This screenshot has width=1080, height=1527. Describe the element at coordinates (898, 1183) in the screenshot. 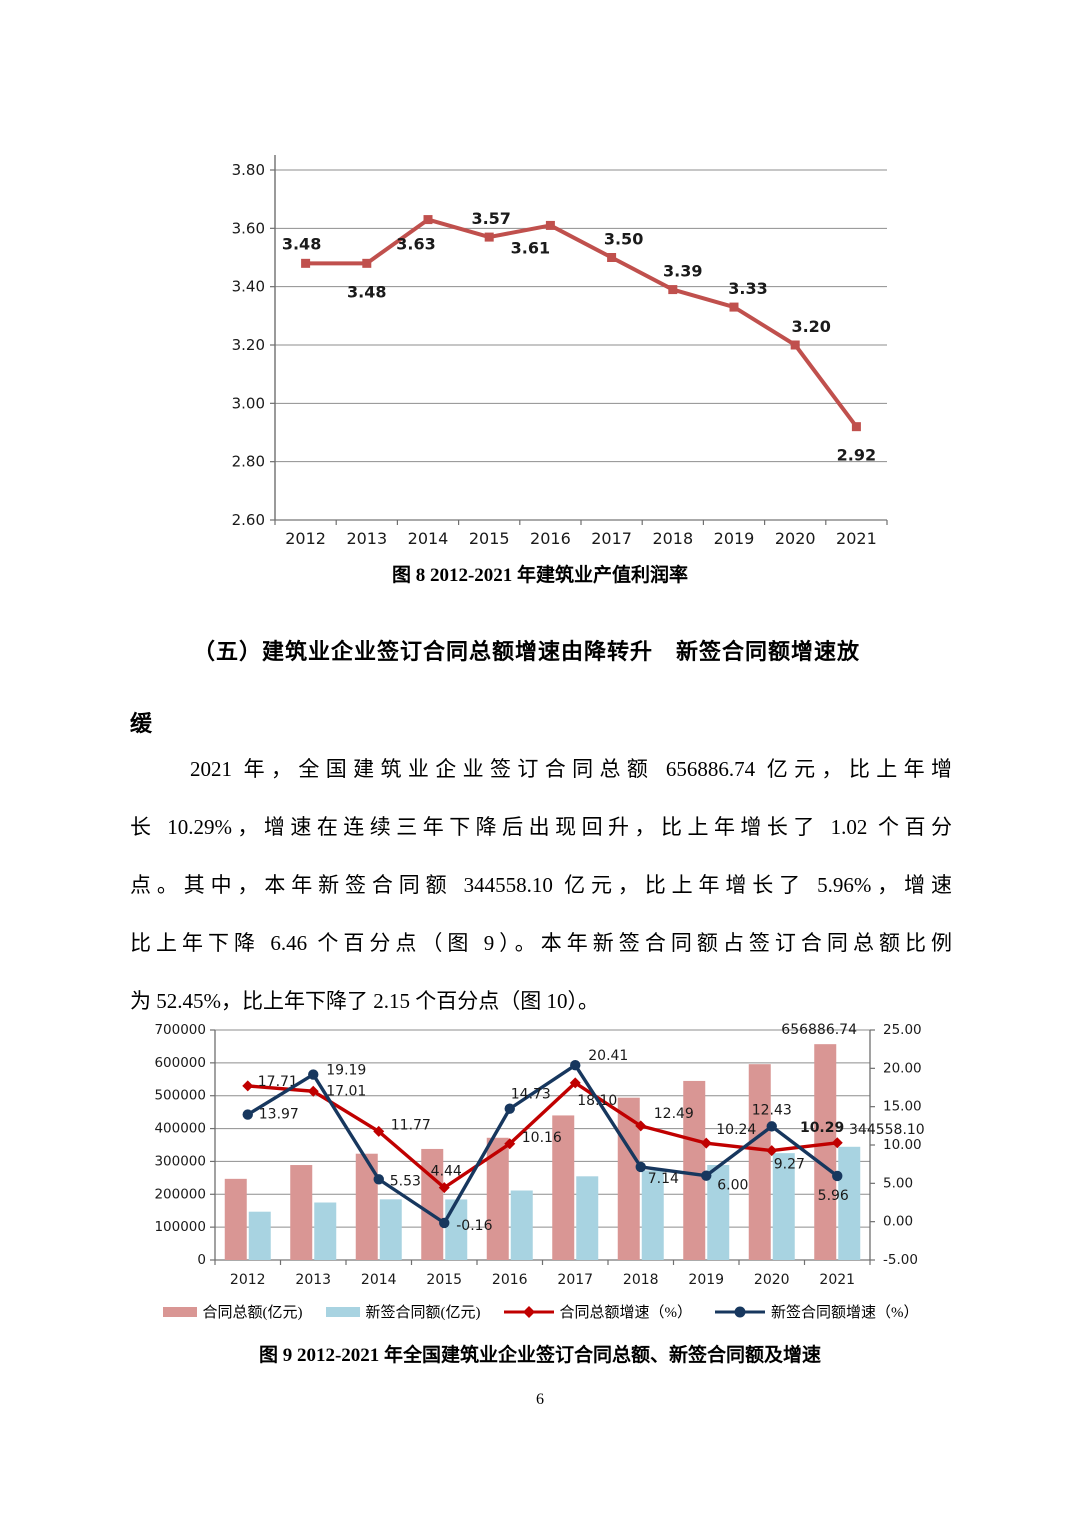

I see `right-axis-tick-label: 5.00` at that location.